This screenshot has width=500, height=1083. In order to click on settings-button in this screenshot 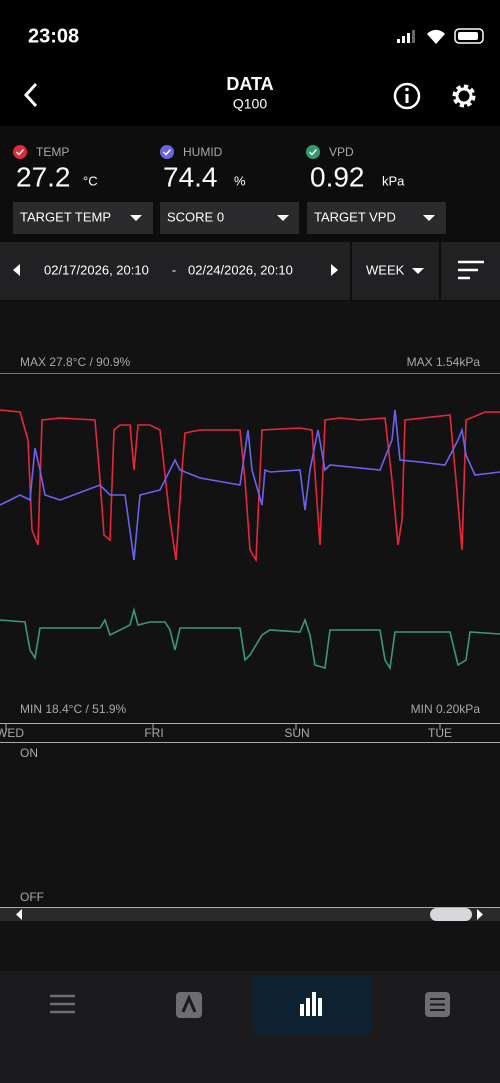, I will do `click(464, 96)`.